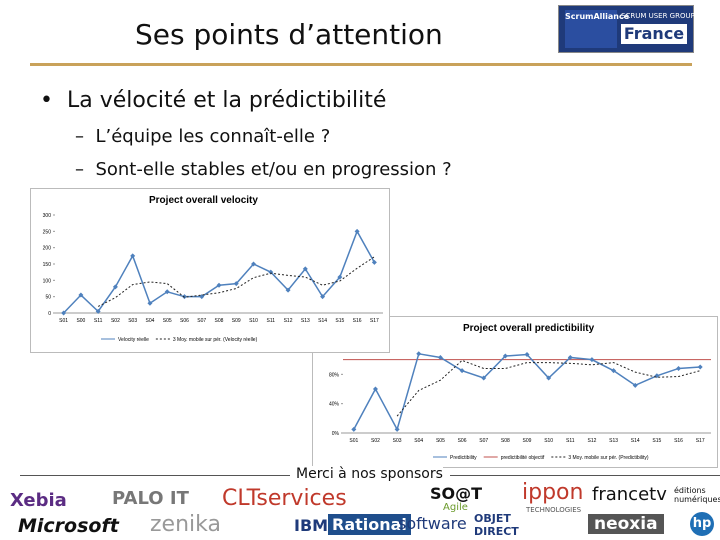 The image size is (720, 540). Describe the element at coordinates (585, 475) in the screenshot. I see `footer-rule` at that location.